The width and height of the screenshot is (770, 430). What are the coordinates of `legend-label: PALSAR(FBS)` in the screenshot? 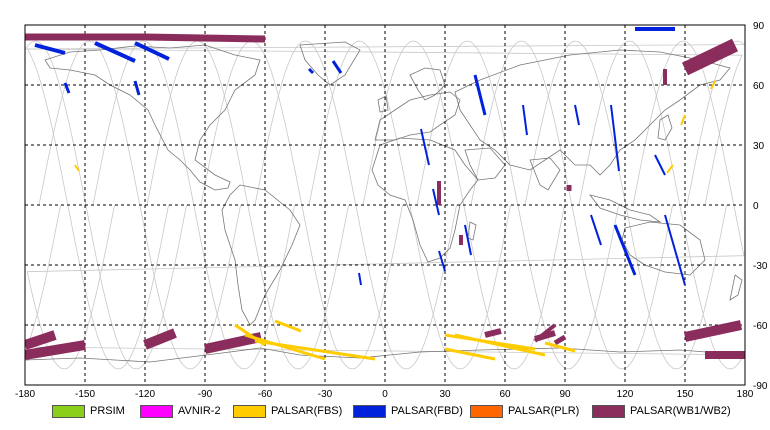 It's located at (307, 411).